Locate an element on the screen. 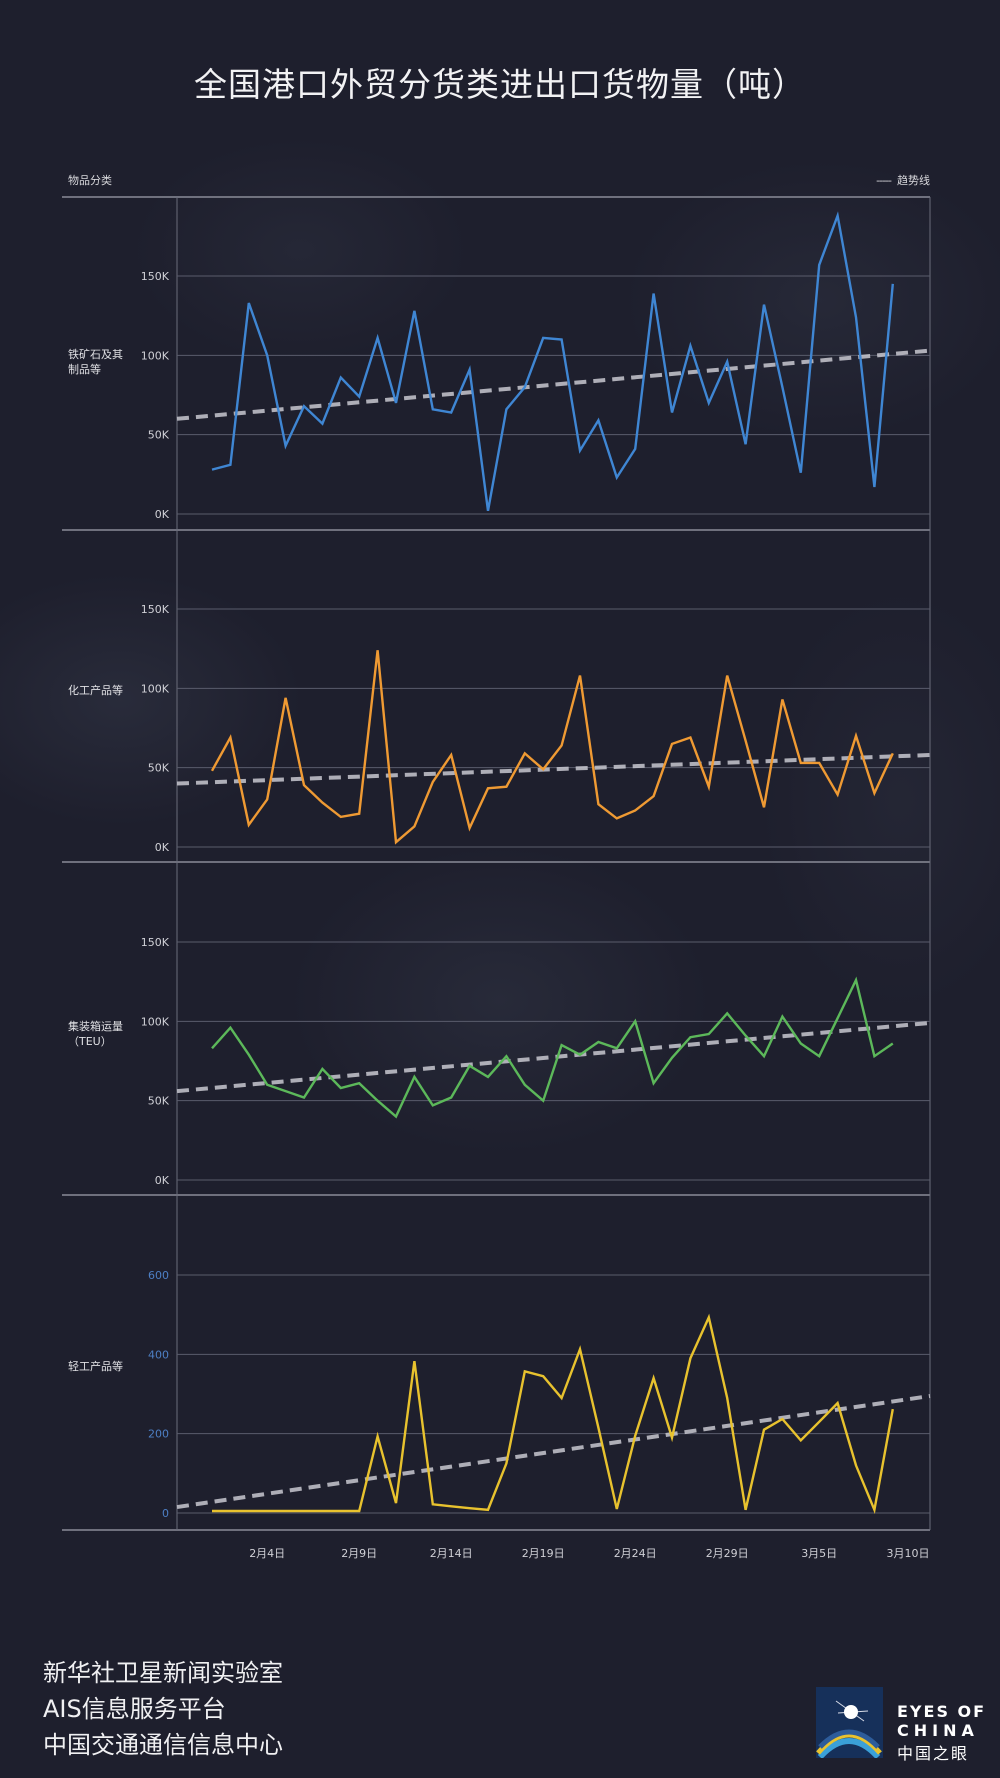  x-tick-label: 2月4日 is located at coordinates (267, 1553).